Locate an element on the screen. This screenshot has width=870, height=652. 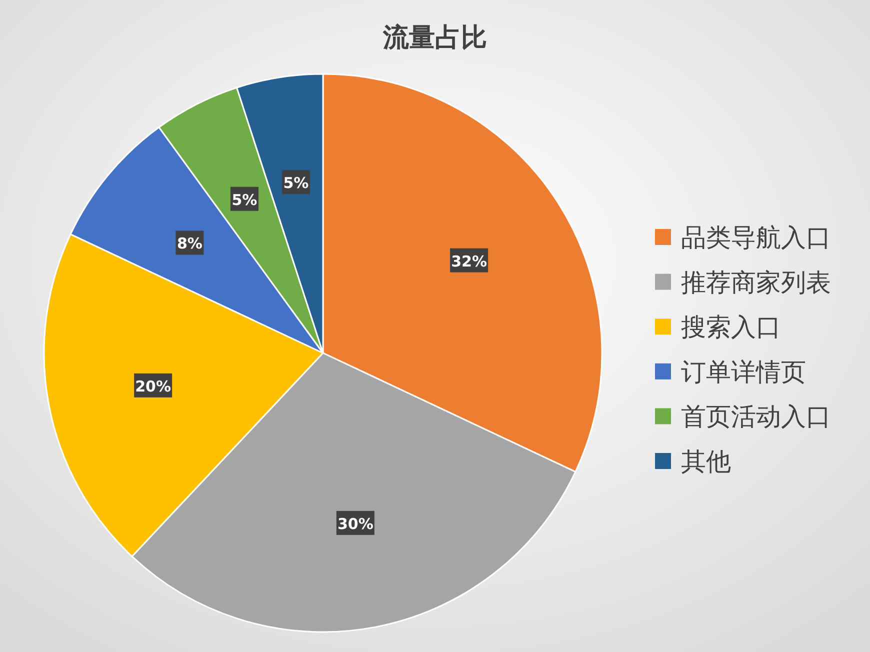
chart-title: 流量占比 is located at coordinates (434, 38).